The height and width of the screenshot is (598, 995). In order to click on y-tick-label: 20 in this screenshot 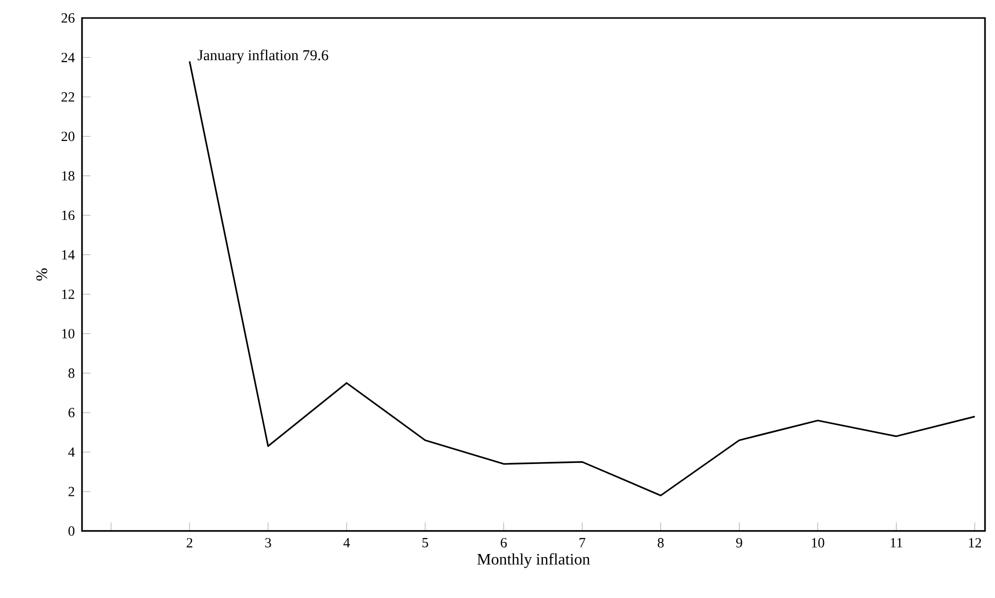, I will do `click(68, 137)`.